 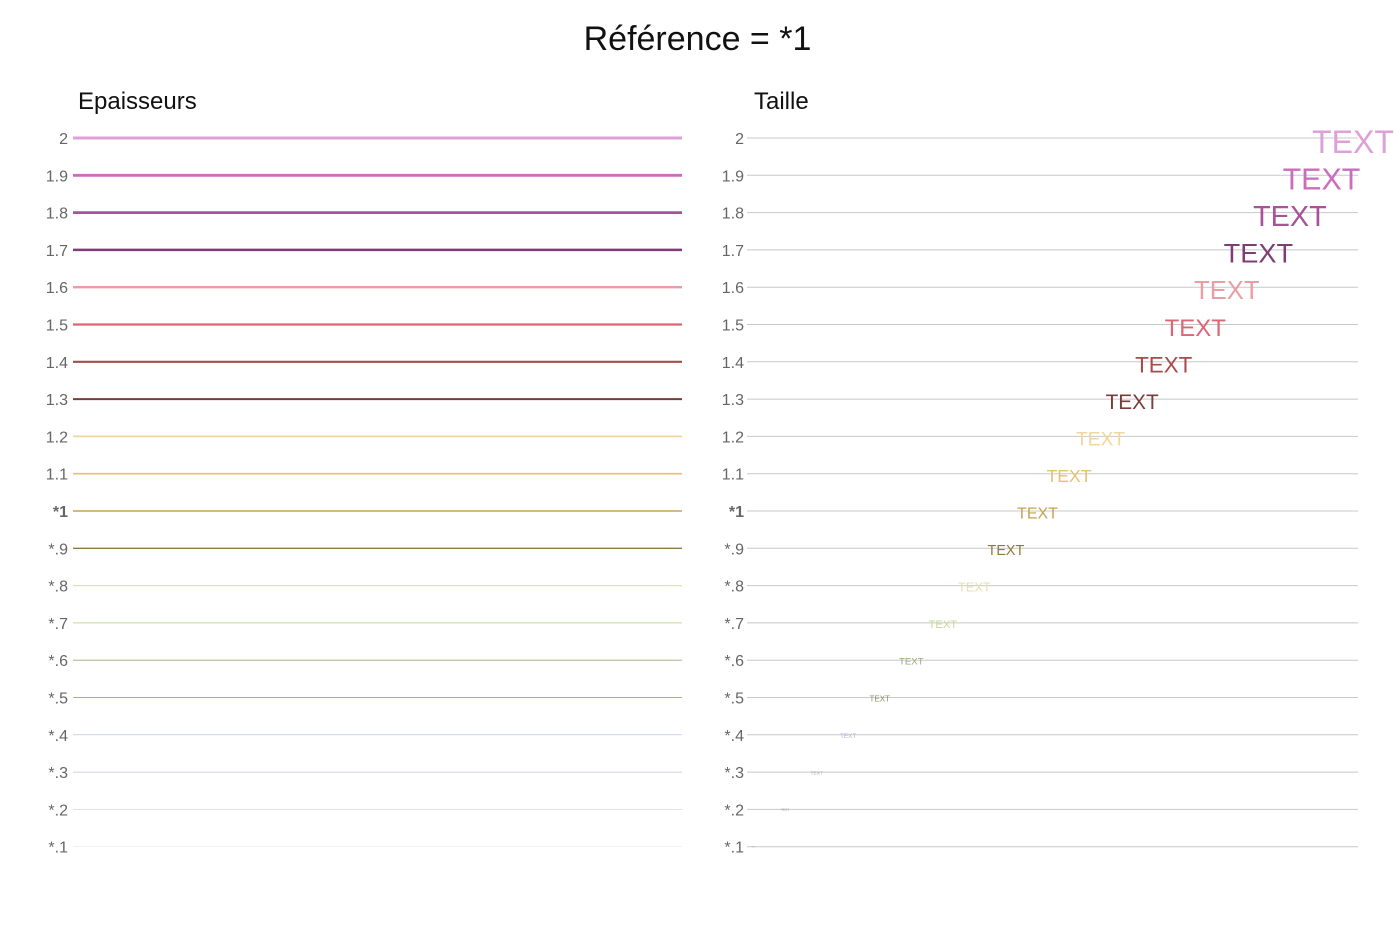 I want to click on epaisseur-tick-label: *.6, so click(x=58, y=661).